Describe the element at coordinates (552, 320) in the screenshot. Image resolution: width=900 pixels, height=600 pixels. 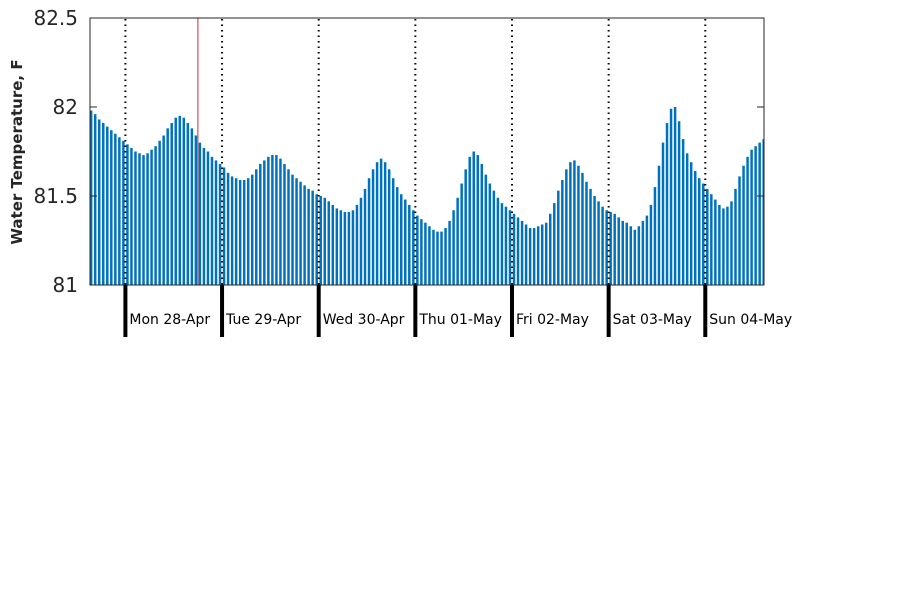
I see `day-label: Fri 02-May` at that location.